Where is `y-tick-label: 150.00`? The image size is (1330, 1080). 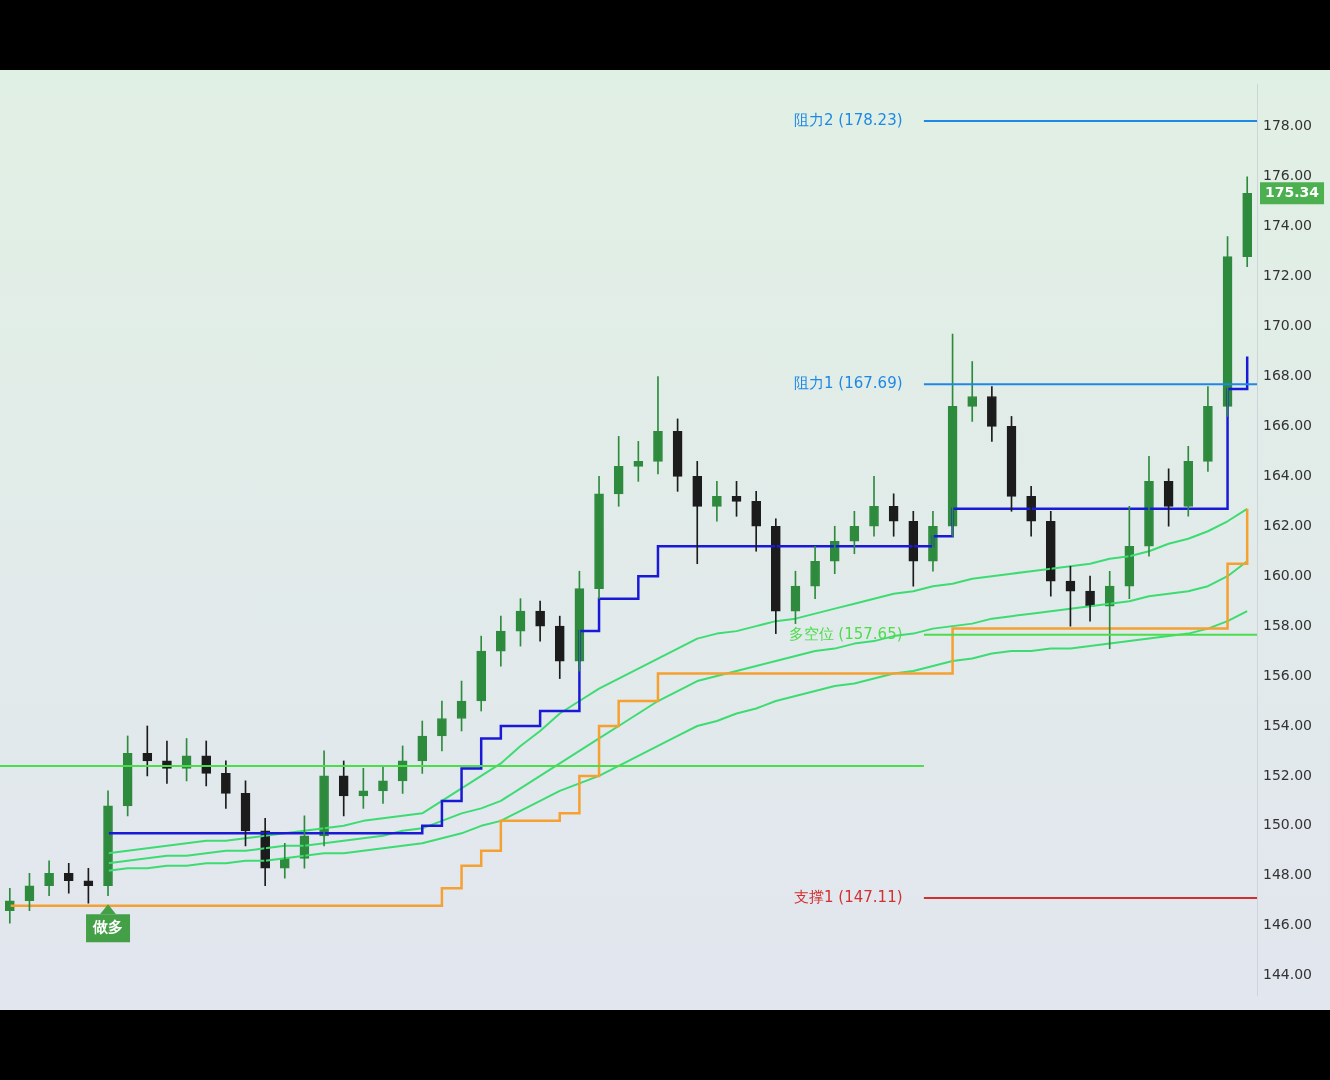
y-tick-label: 150.00 is located at coordinates (1288, 824).